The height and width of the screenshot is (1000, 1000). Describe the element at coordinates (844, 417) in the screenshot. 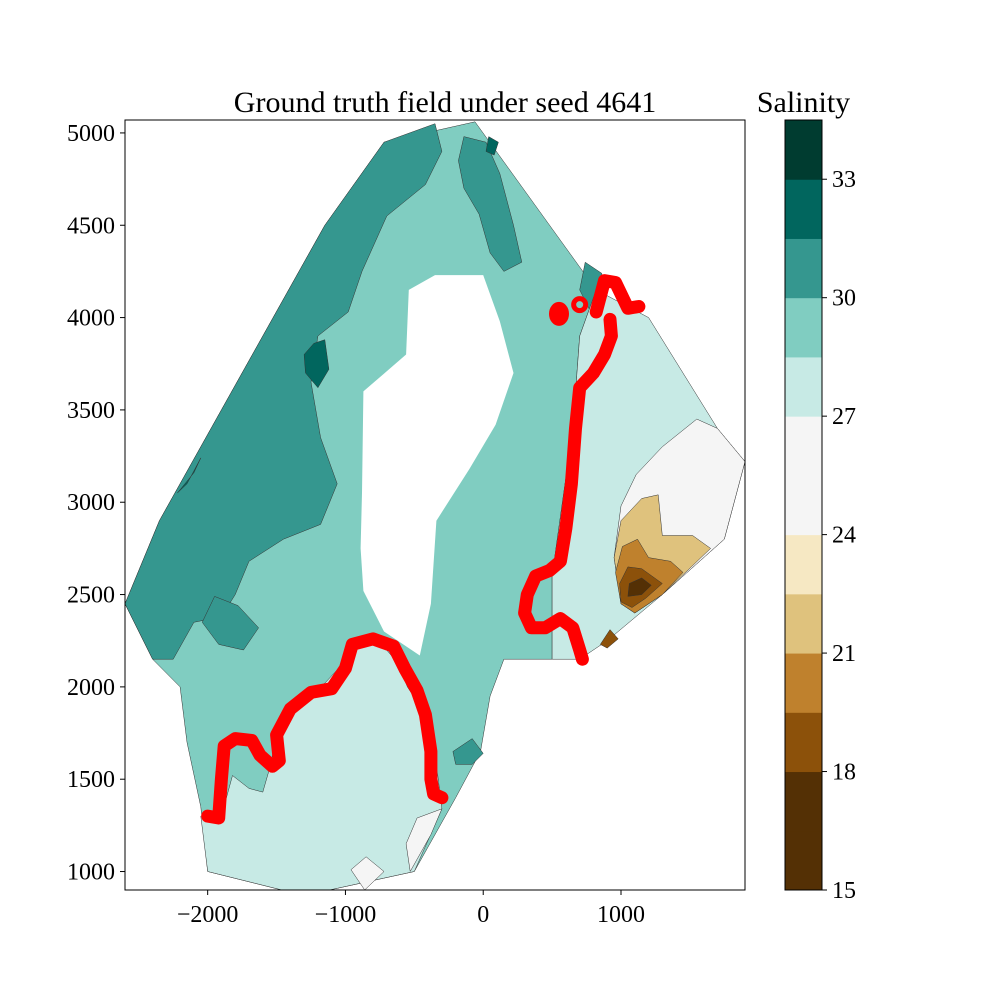

I see `colorbar-tick-label: 27` at that location.